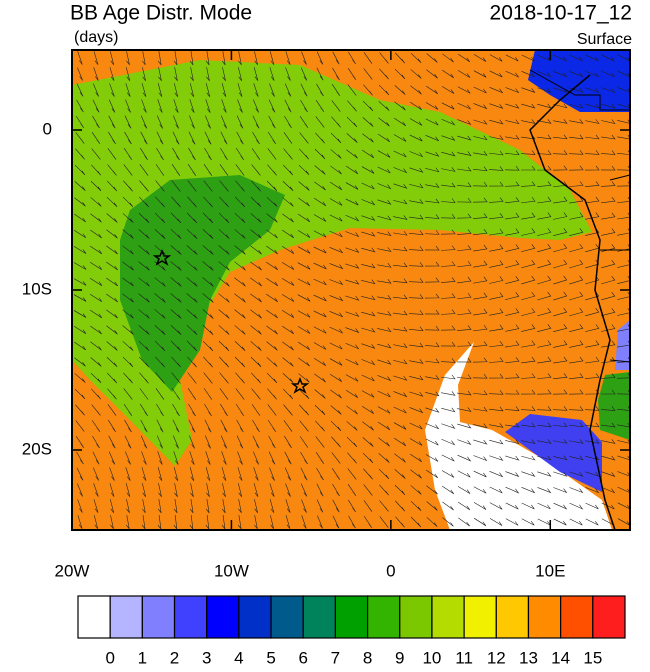 The image size is (650, 672). I want to click on colorbar-label: 10, so click(431, 657).